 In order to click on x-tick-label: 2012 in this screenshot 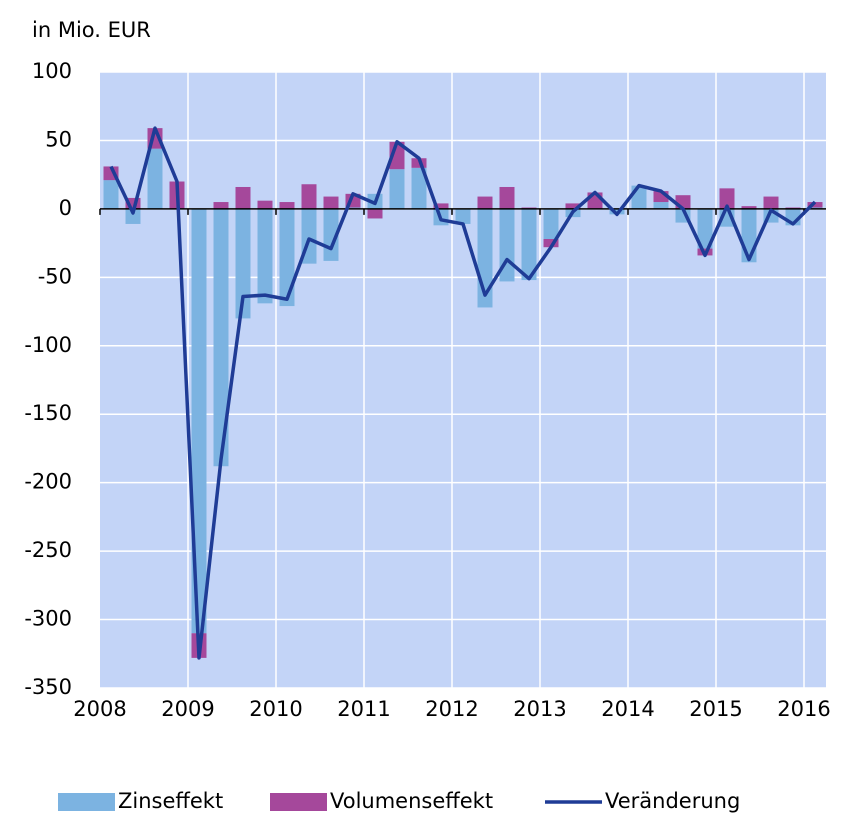, I will do `click(451, 709)`.